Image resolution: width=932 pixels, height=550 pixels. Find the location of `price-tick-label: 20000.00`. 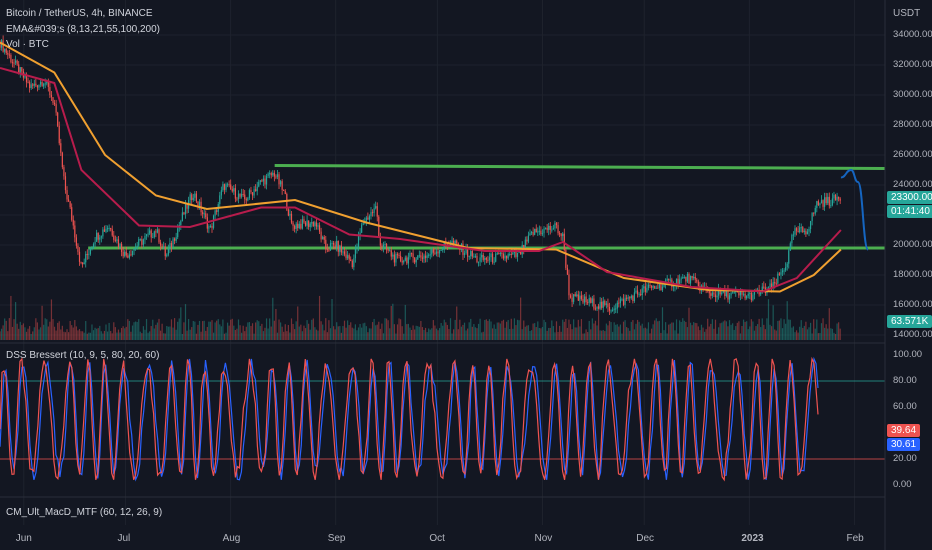

price-tick-label: 20000.00 is located at coordinates (912, 244).